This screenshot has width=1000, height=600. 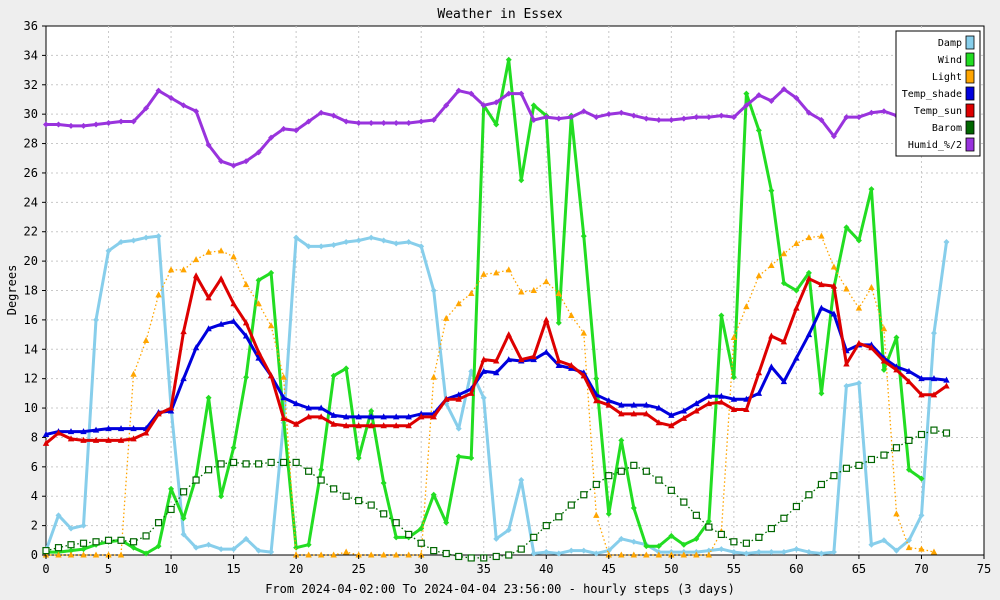 I want to click on y-tick-label: 14, so click(x=31, y=349).